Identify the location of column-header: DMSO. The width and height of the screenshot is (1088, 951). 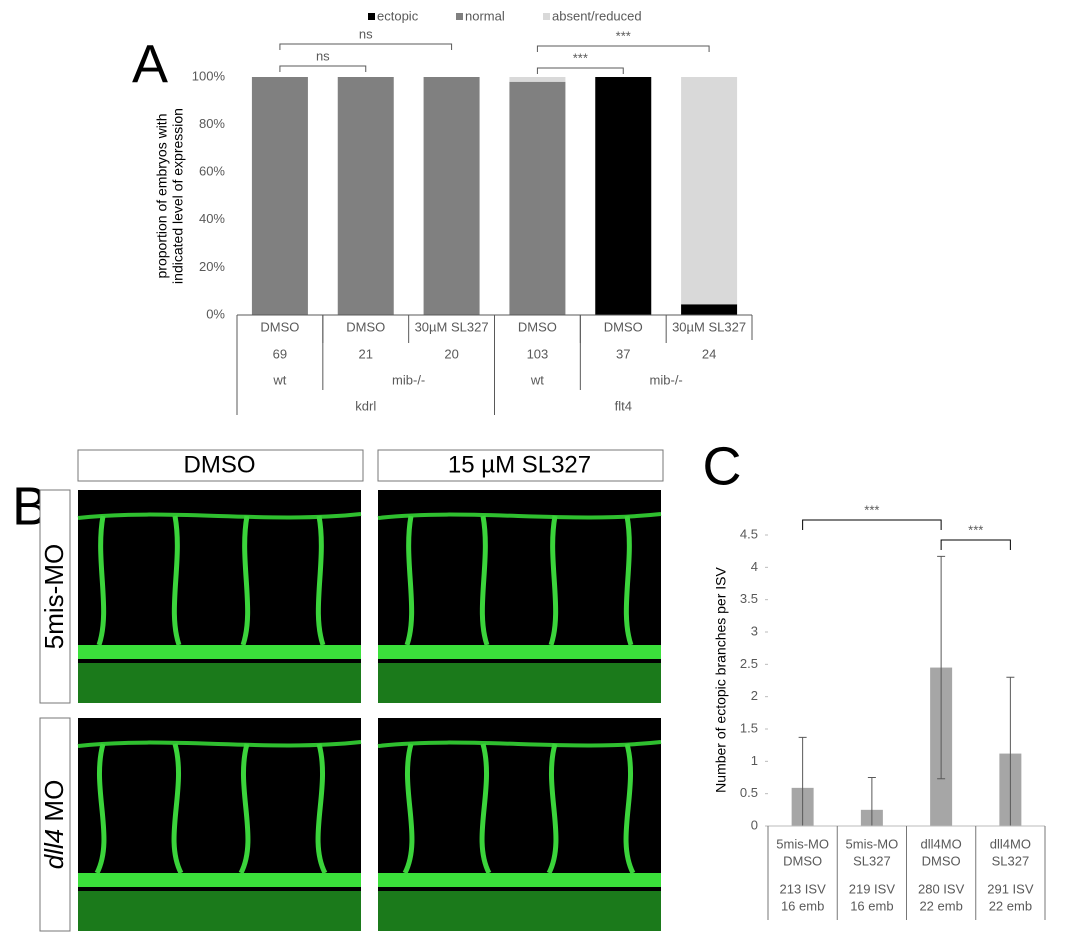
(220, 464).